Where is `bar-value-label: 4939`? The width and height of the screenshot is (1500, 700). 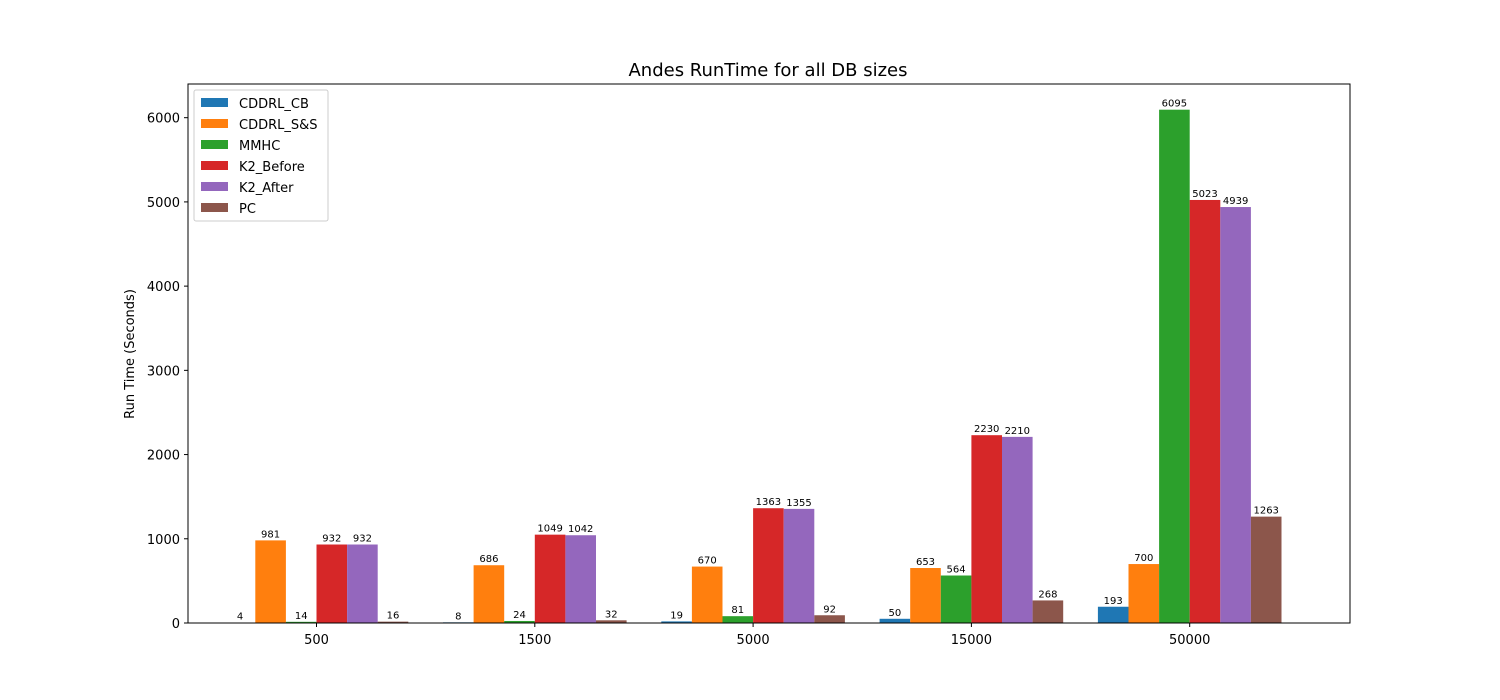
bar-value-label: 4939 is located at coordinates (1235, 201).